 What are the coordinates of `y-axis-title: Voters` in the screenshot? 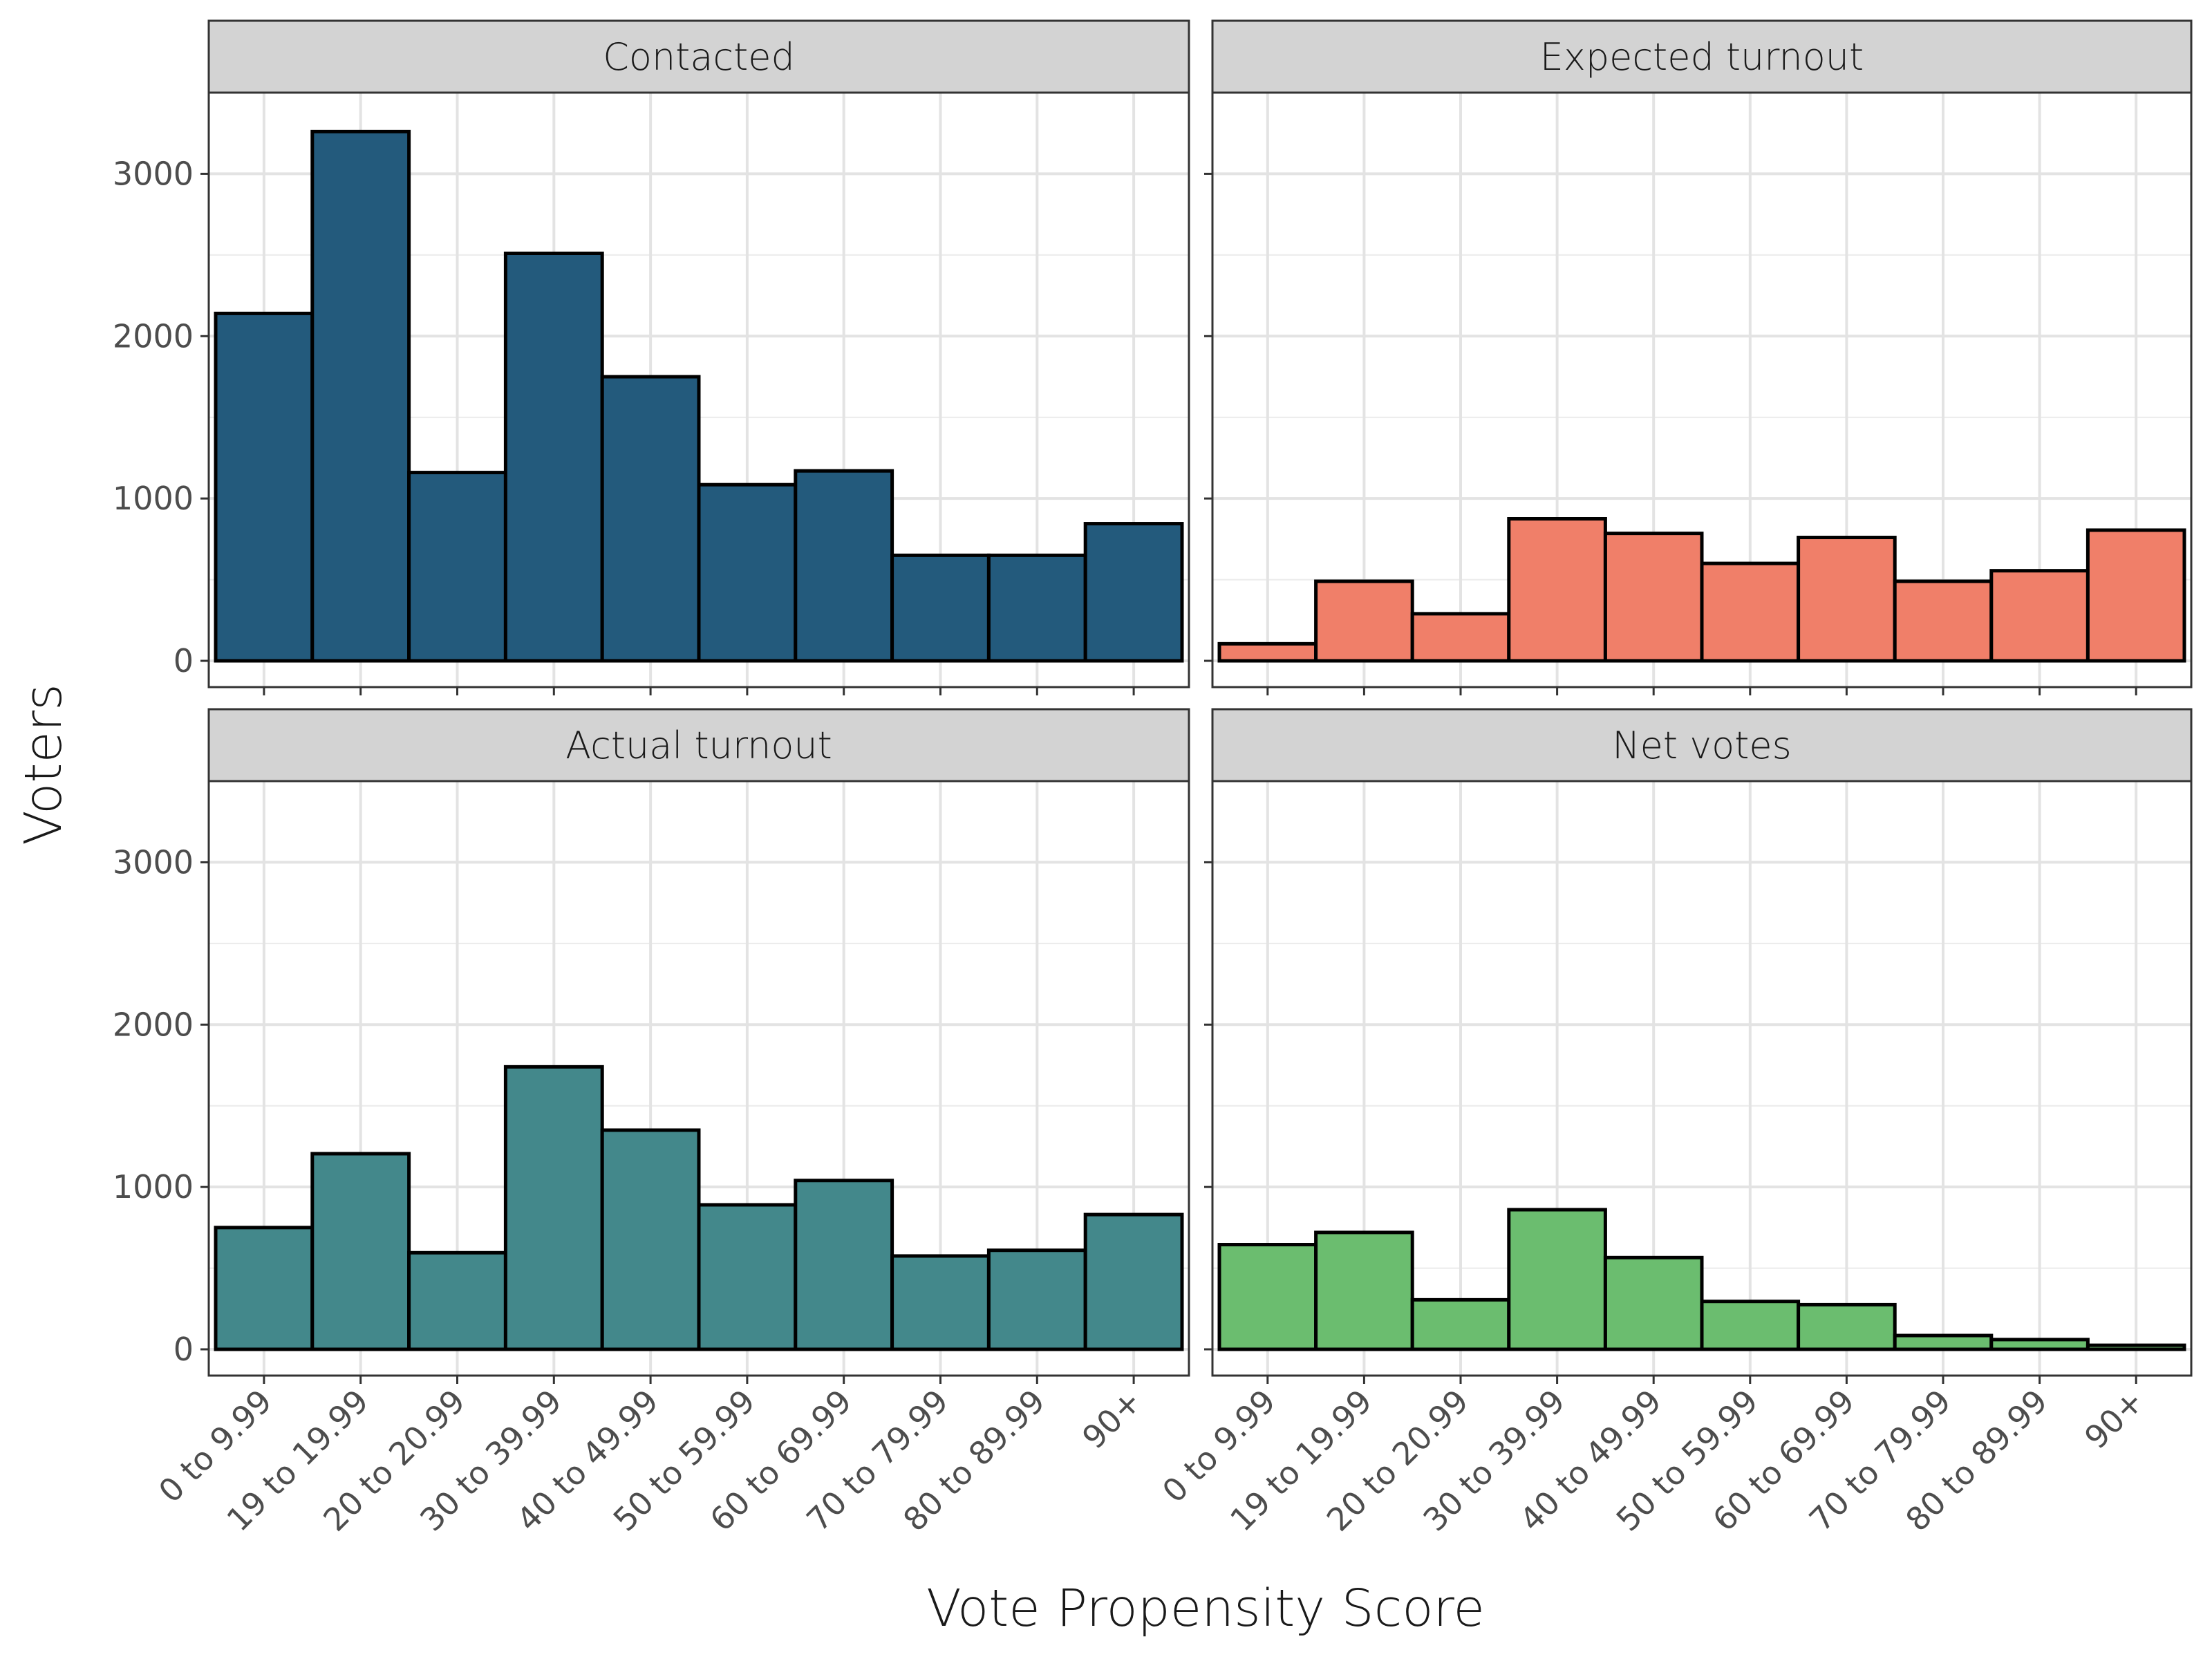 It's located at (43, 765).